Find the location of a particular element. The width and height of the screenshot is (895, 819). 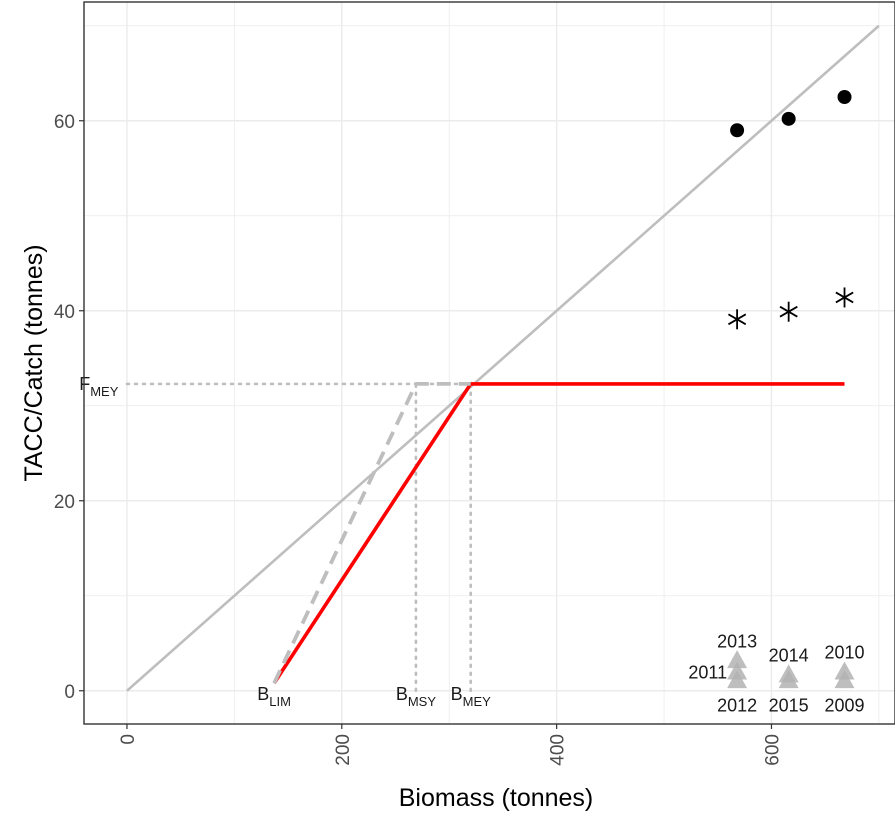

year-label-2013: 2013 is located at coordinates (737, 641).